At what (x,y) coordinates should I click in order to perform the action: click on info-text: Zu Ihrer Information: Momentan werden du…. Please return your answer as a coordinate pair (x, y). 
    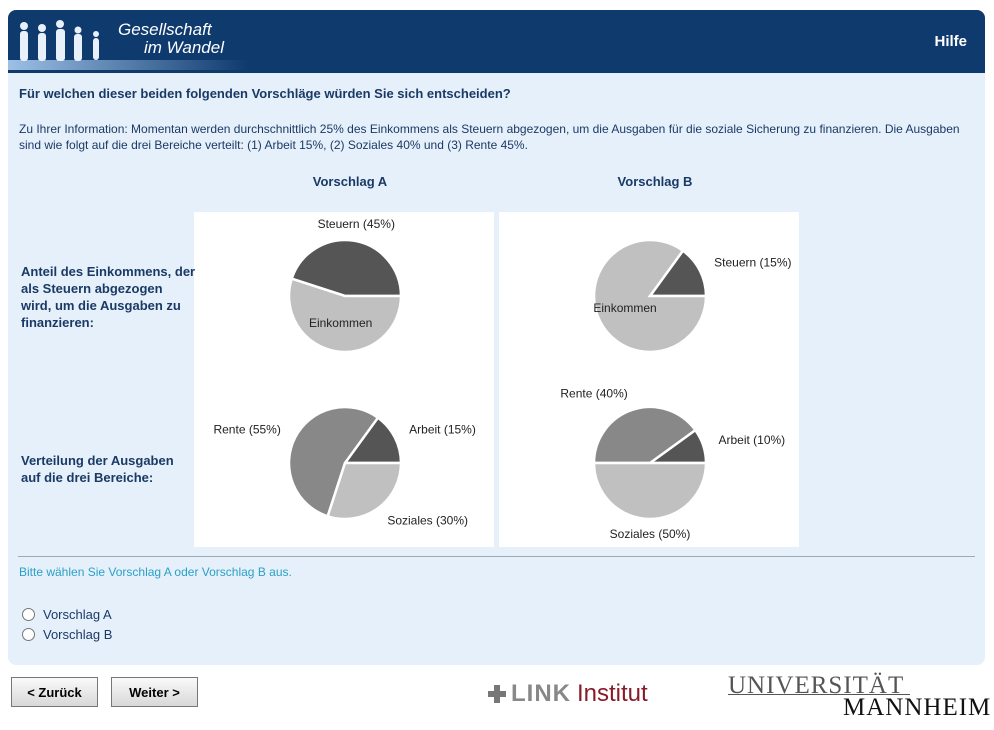
    Looking at the image, I should click on (489, 137).